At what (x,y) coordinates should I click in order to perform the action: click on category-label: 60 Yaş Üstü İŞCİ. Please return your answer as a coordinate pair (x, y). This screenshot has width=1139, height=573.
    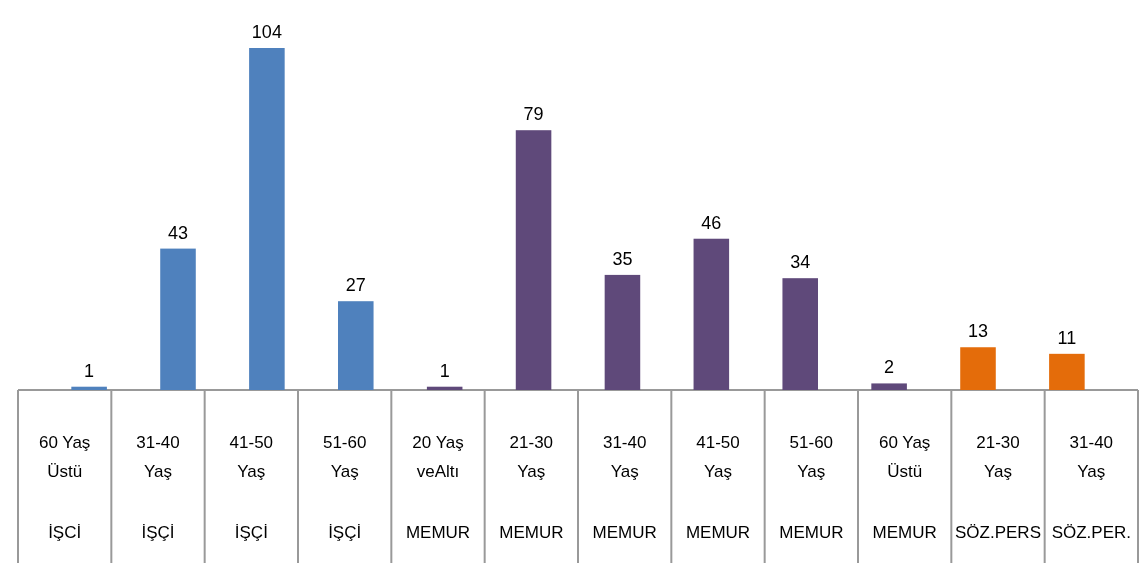
    Looking at the image, I should click on (64, 487).